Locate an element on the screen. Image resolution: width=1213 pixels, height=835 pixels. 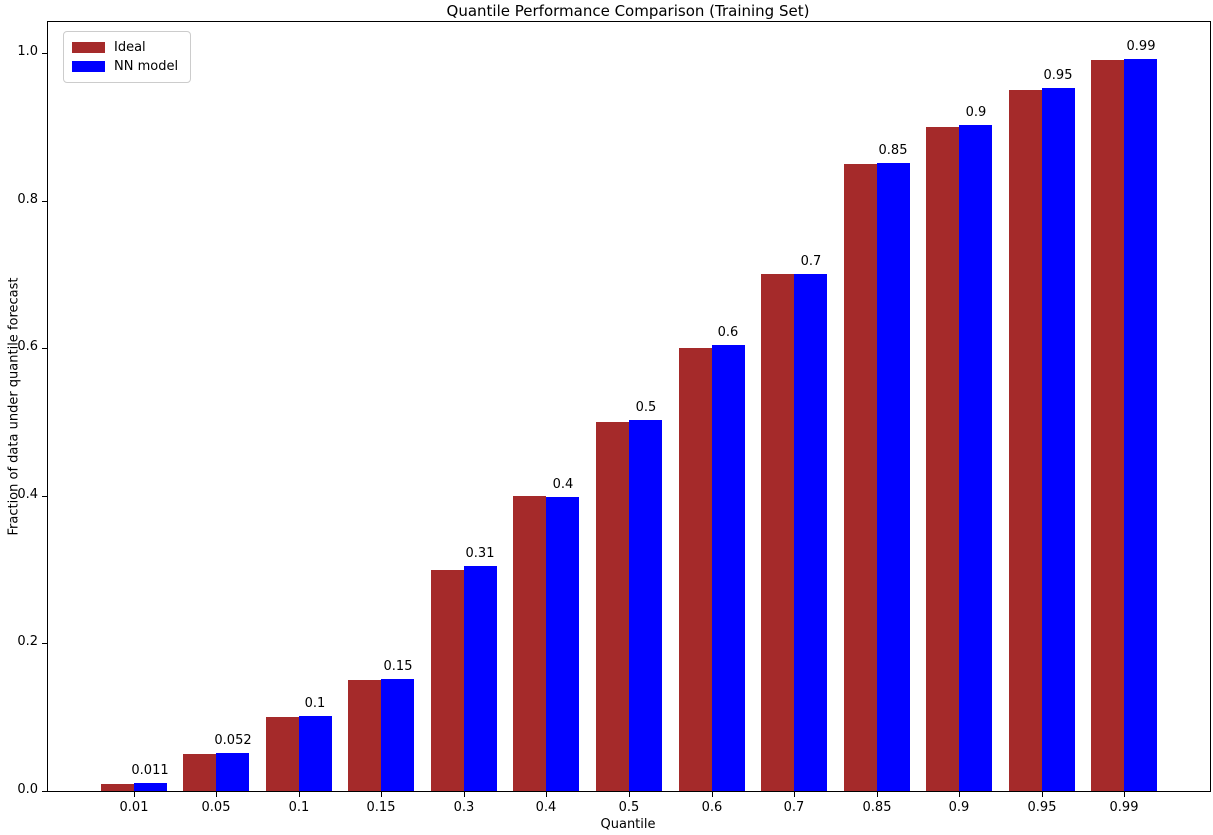
bar-value-label: 0.99 is located at coordinates (1141, 46).